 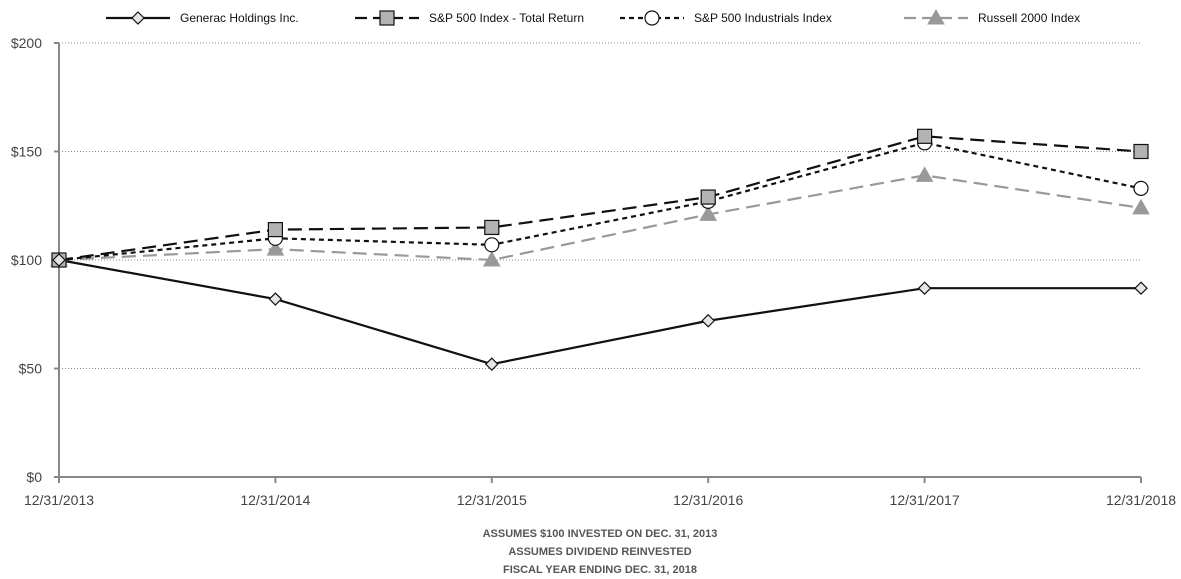 I want to click on x-tick-label: 12/31/2014, so click(x=275, y=500).